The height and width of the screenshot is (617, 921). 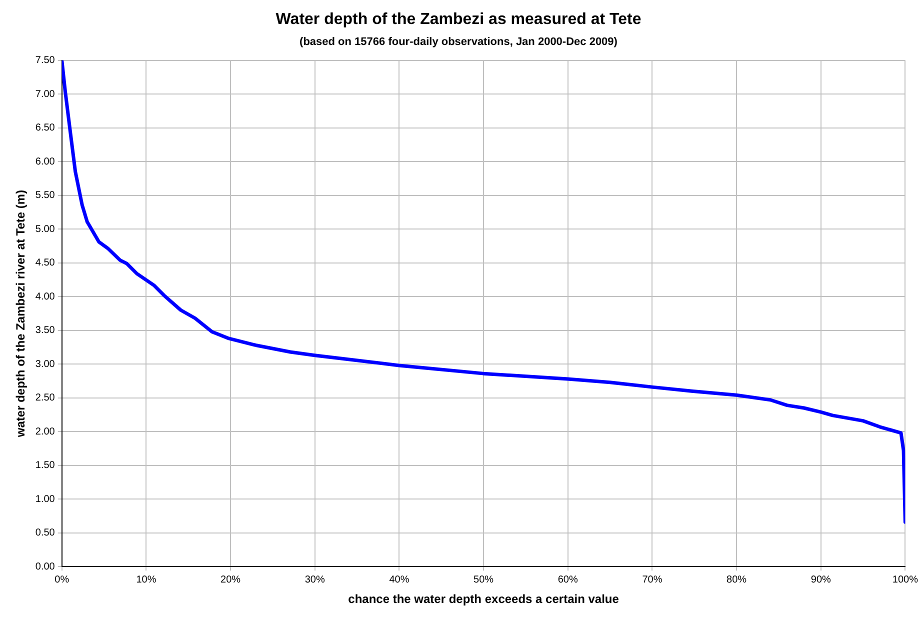 I want to click on x-tick-label: 50%, so click(x=484, y=580).